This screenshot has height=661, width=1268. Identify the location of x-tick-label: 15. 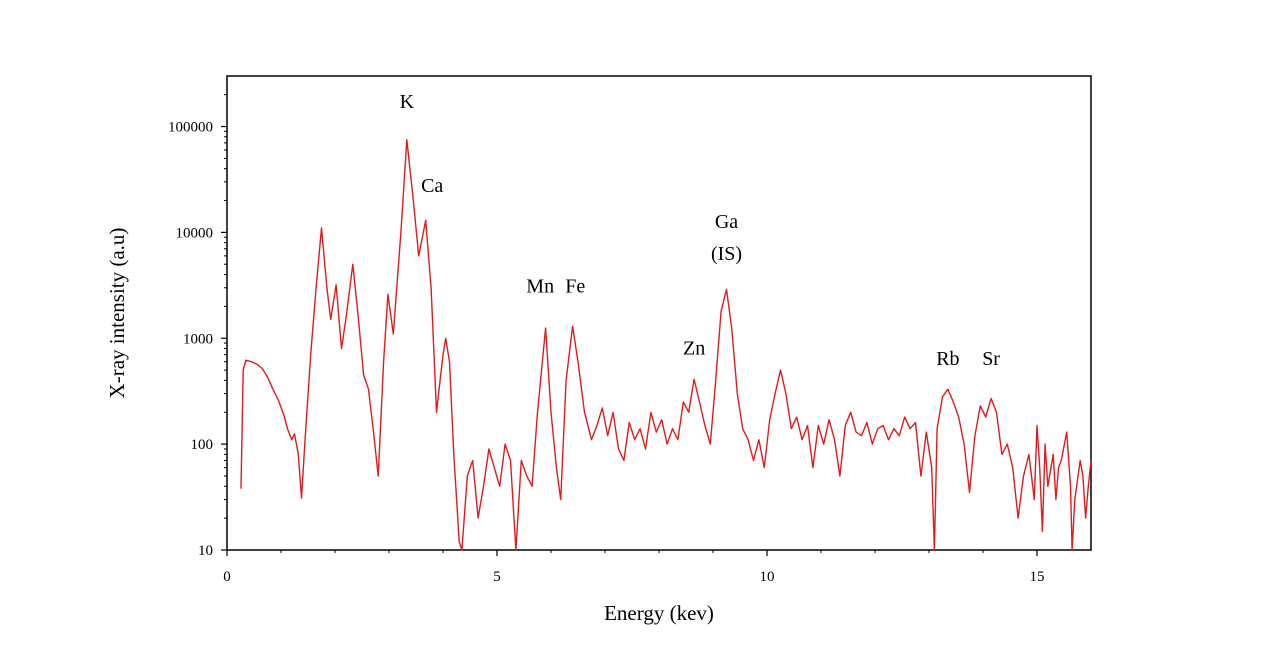
(1037, 577).